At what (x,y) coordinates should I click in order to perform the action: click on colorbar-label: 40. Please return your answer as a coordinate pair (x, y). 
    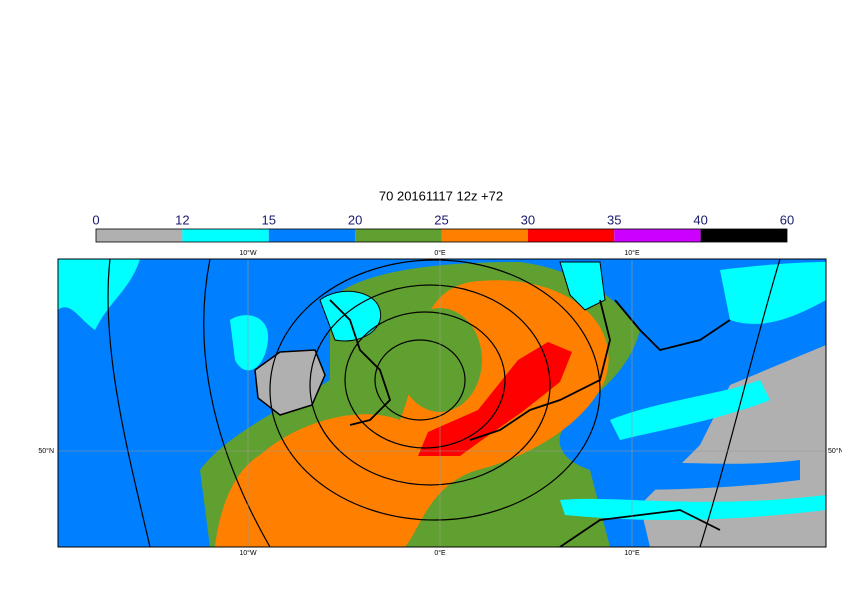
    Looking at the image, I should click on (700, 219).